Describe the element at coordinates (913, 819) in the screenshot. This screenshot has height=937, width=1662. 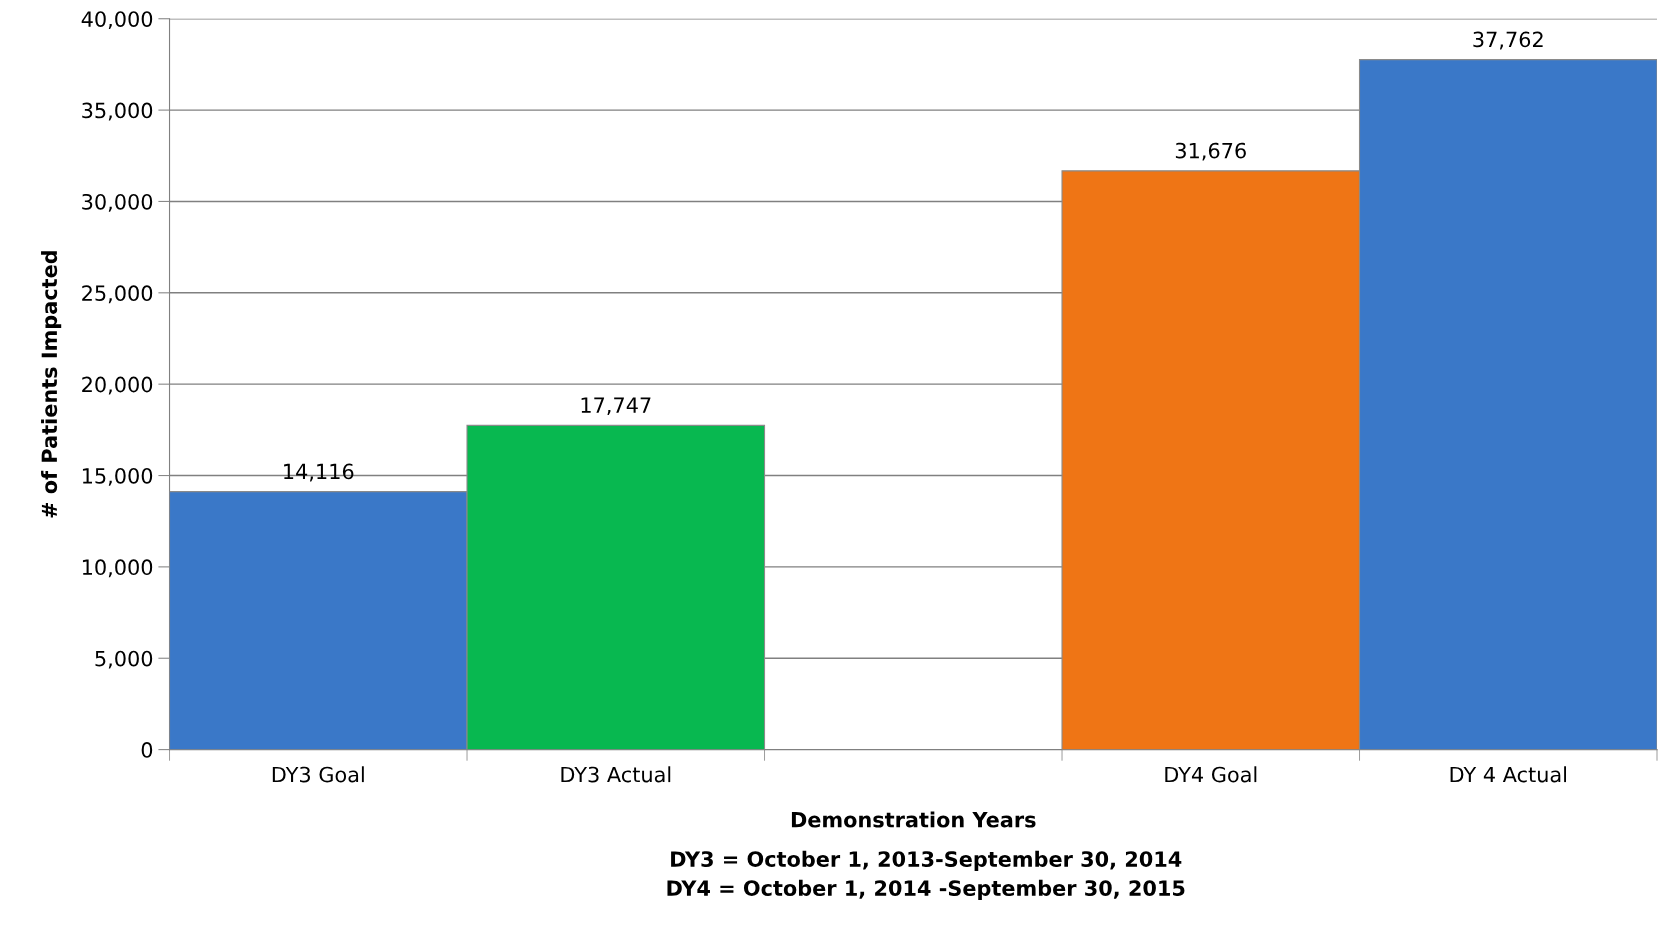
I see `x-axis-title: Demonstration Years` at that location.